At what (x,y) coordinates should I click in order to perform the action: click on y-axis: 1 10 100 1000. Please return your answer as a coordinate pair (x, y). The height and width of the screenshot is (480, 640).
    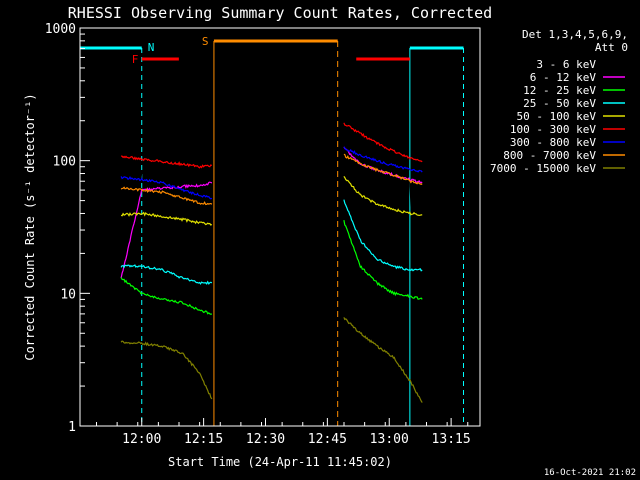
    Looking at the image, I should click on (67, 228).